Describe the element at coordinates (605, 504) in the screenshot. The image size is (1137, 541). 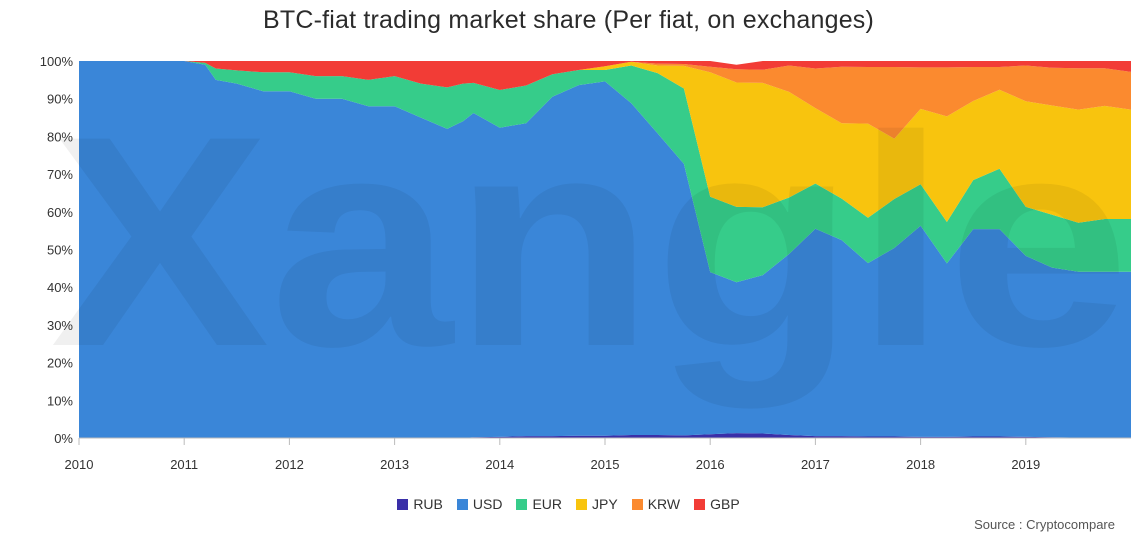
I see `legend-label: JPY` at that location.